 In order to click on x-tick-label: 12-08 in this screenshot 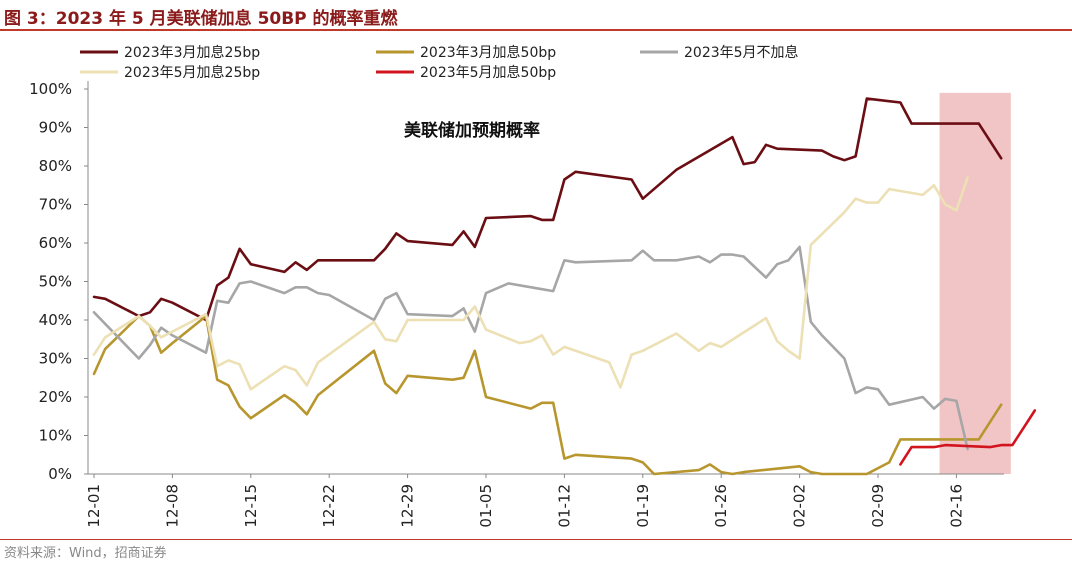, I will do `click(172, 506)`.